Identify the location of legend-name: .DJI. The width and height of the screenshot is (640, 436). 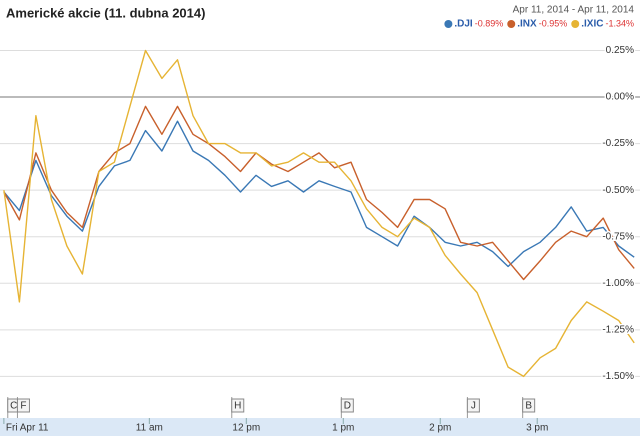
(463, 24).